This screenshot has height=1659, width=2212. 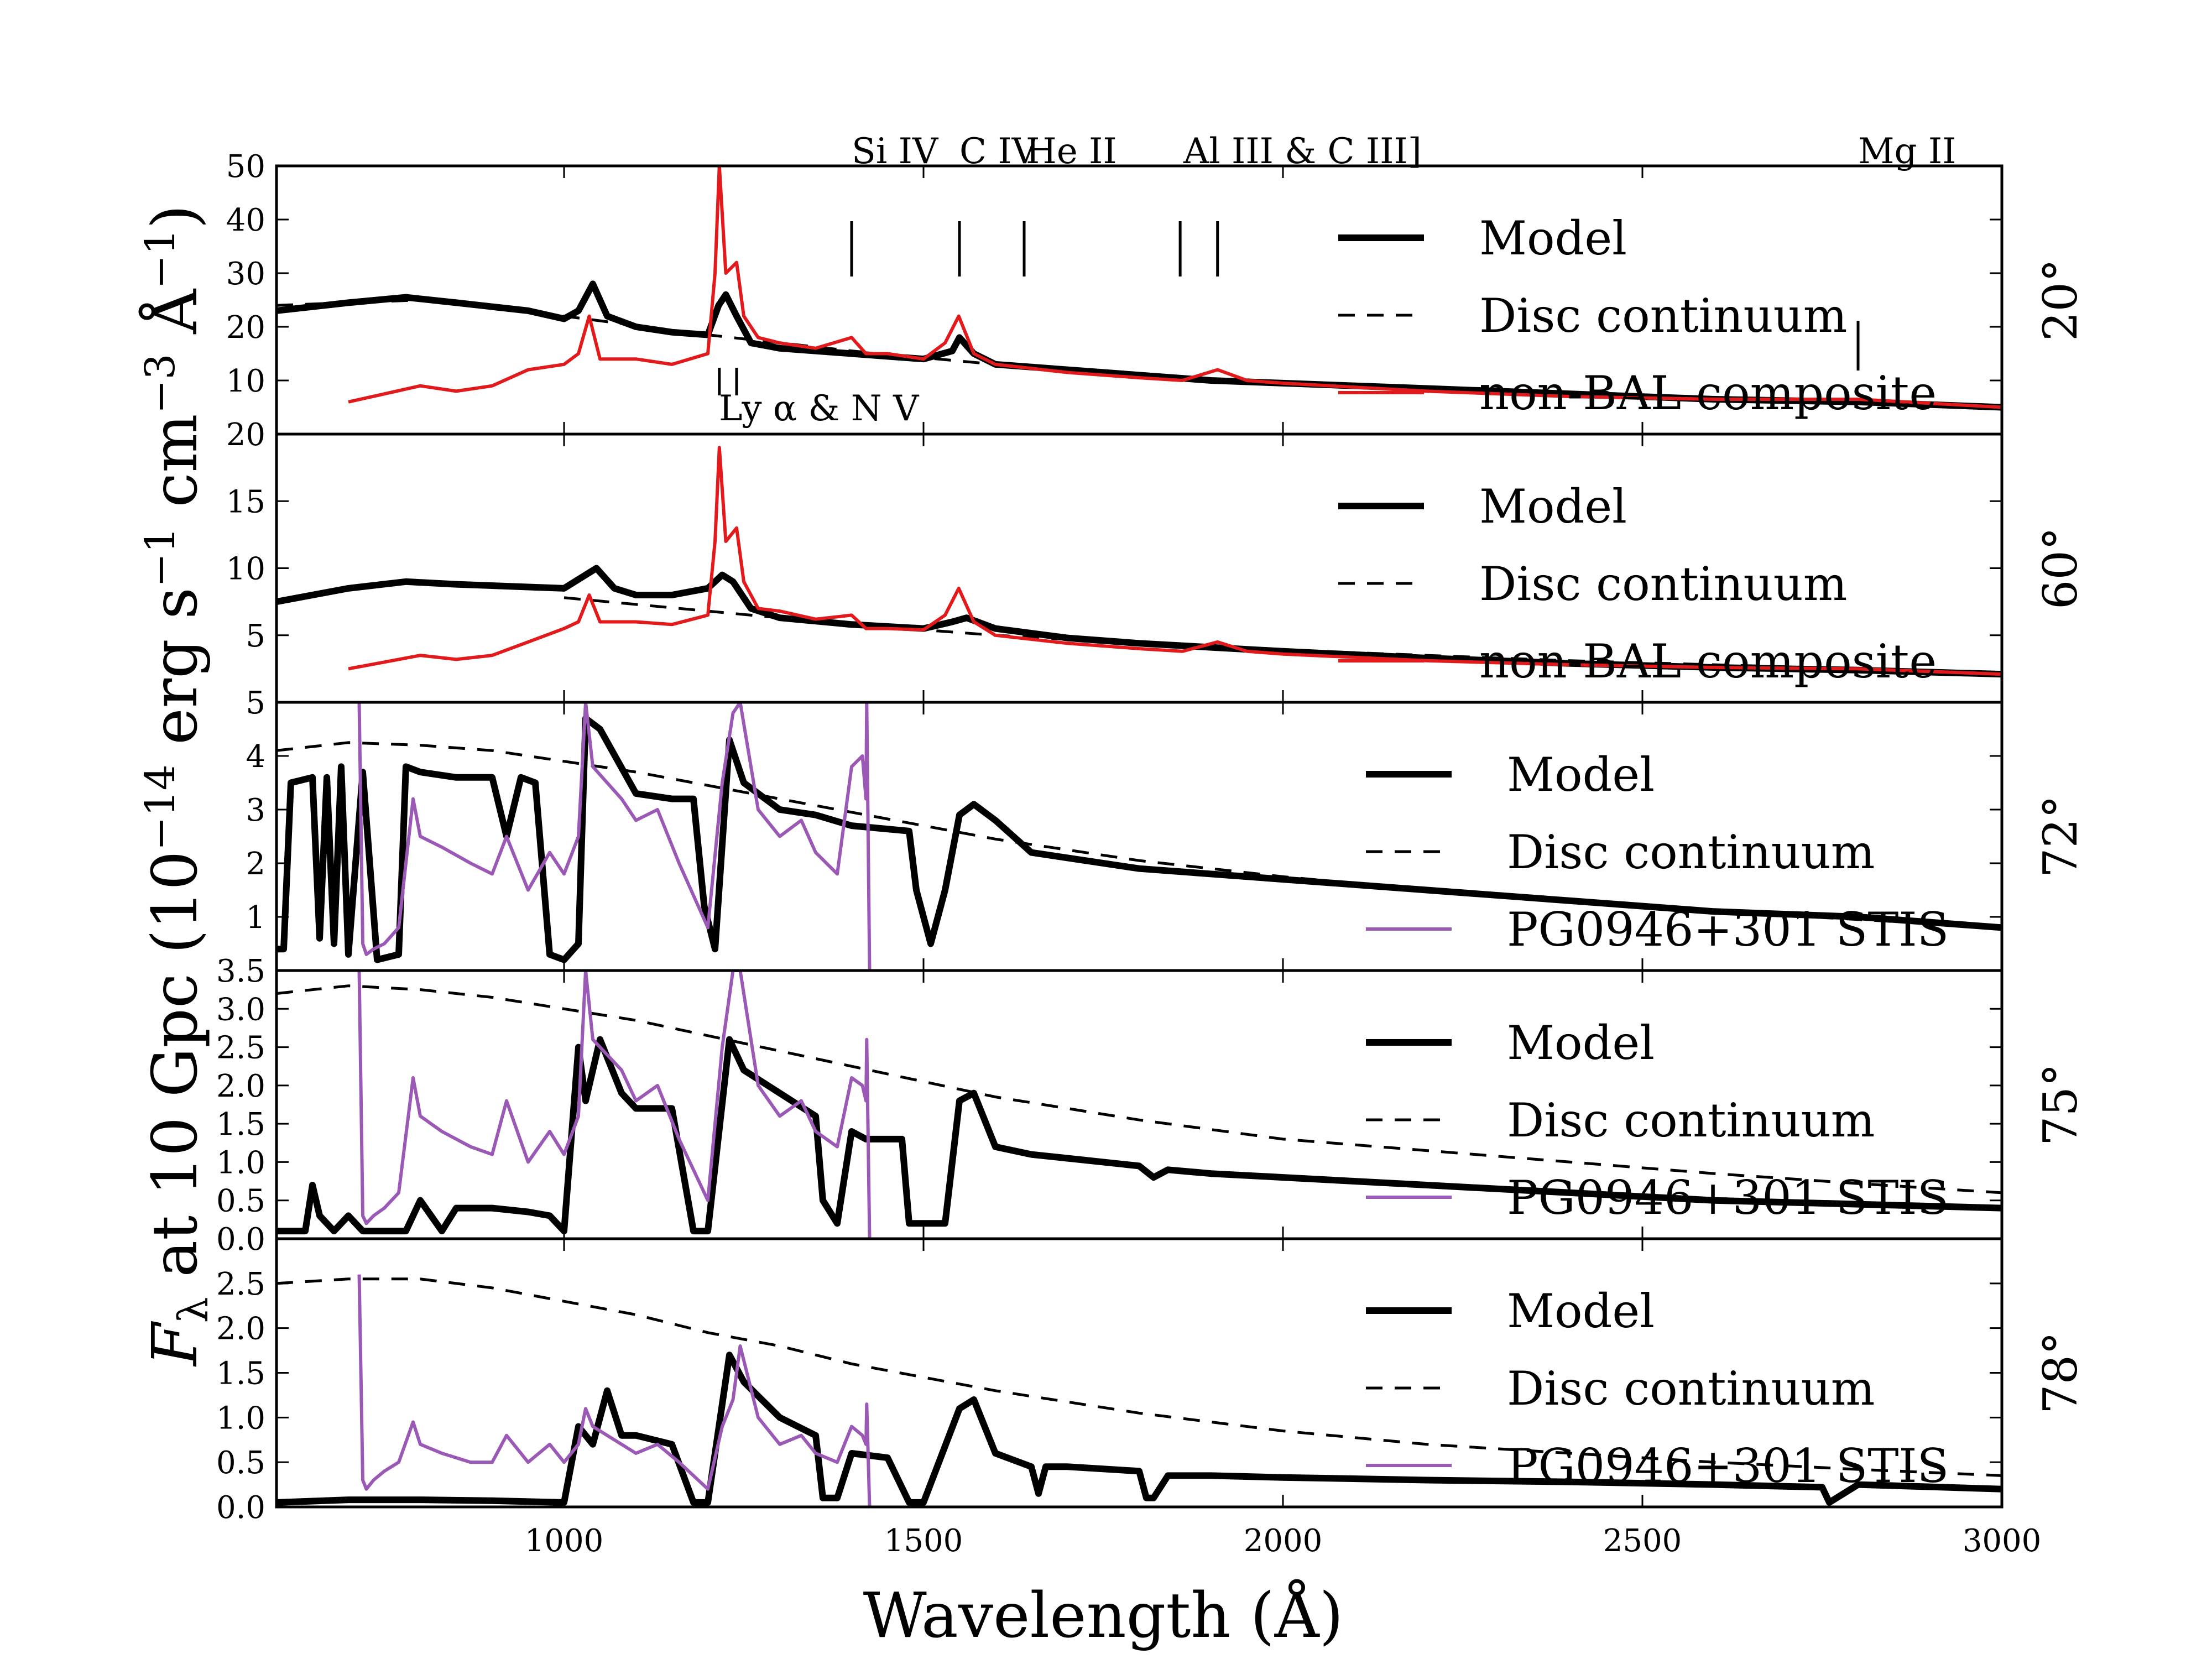 What do you see at coordinates (2060, 568) in the screenshot?
I see `viewing-angle-label: 60°` at bounding box center [2060, 568].